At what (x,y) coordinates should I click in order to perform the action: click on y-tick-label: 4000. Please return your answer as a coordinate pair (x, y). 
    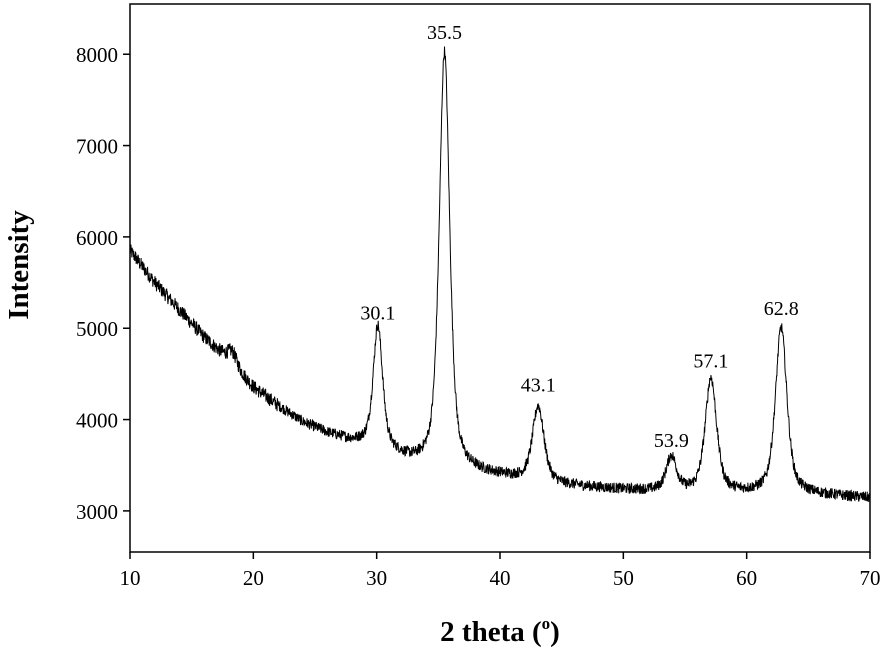
    Looking at the image, I should click on (97, 421).